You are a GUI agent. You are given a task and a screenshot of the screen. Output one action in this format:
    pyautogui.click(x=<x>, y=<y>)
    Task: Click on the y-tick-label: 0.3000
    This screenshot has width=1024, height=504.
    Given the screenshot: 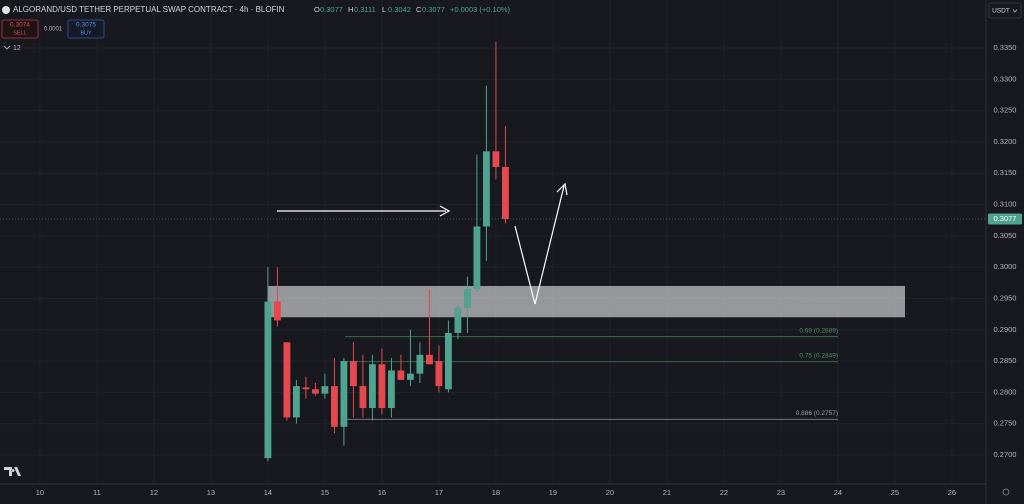 What is the action you would take?
    pyautogui.click(x=1005, y=266)
    